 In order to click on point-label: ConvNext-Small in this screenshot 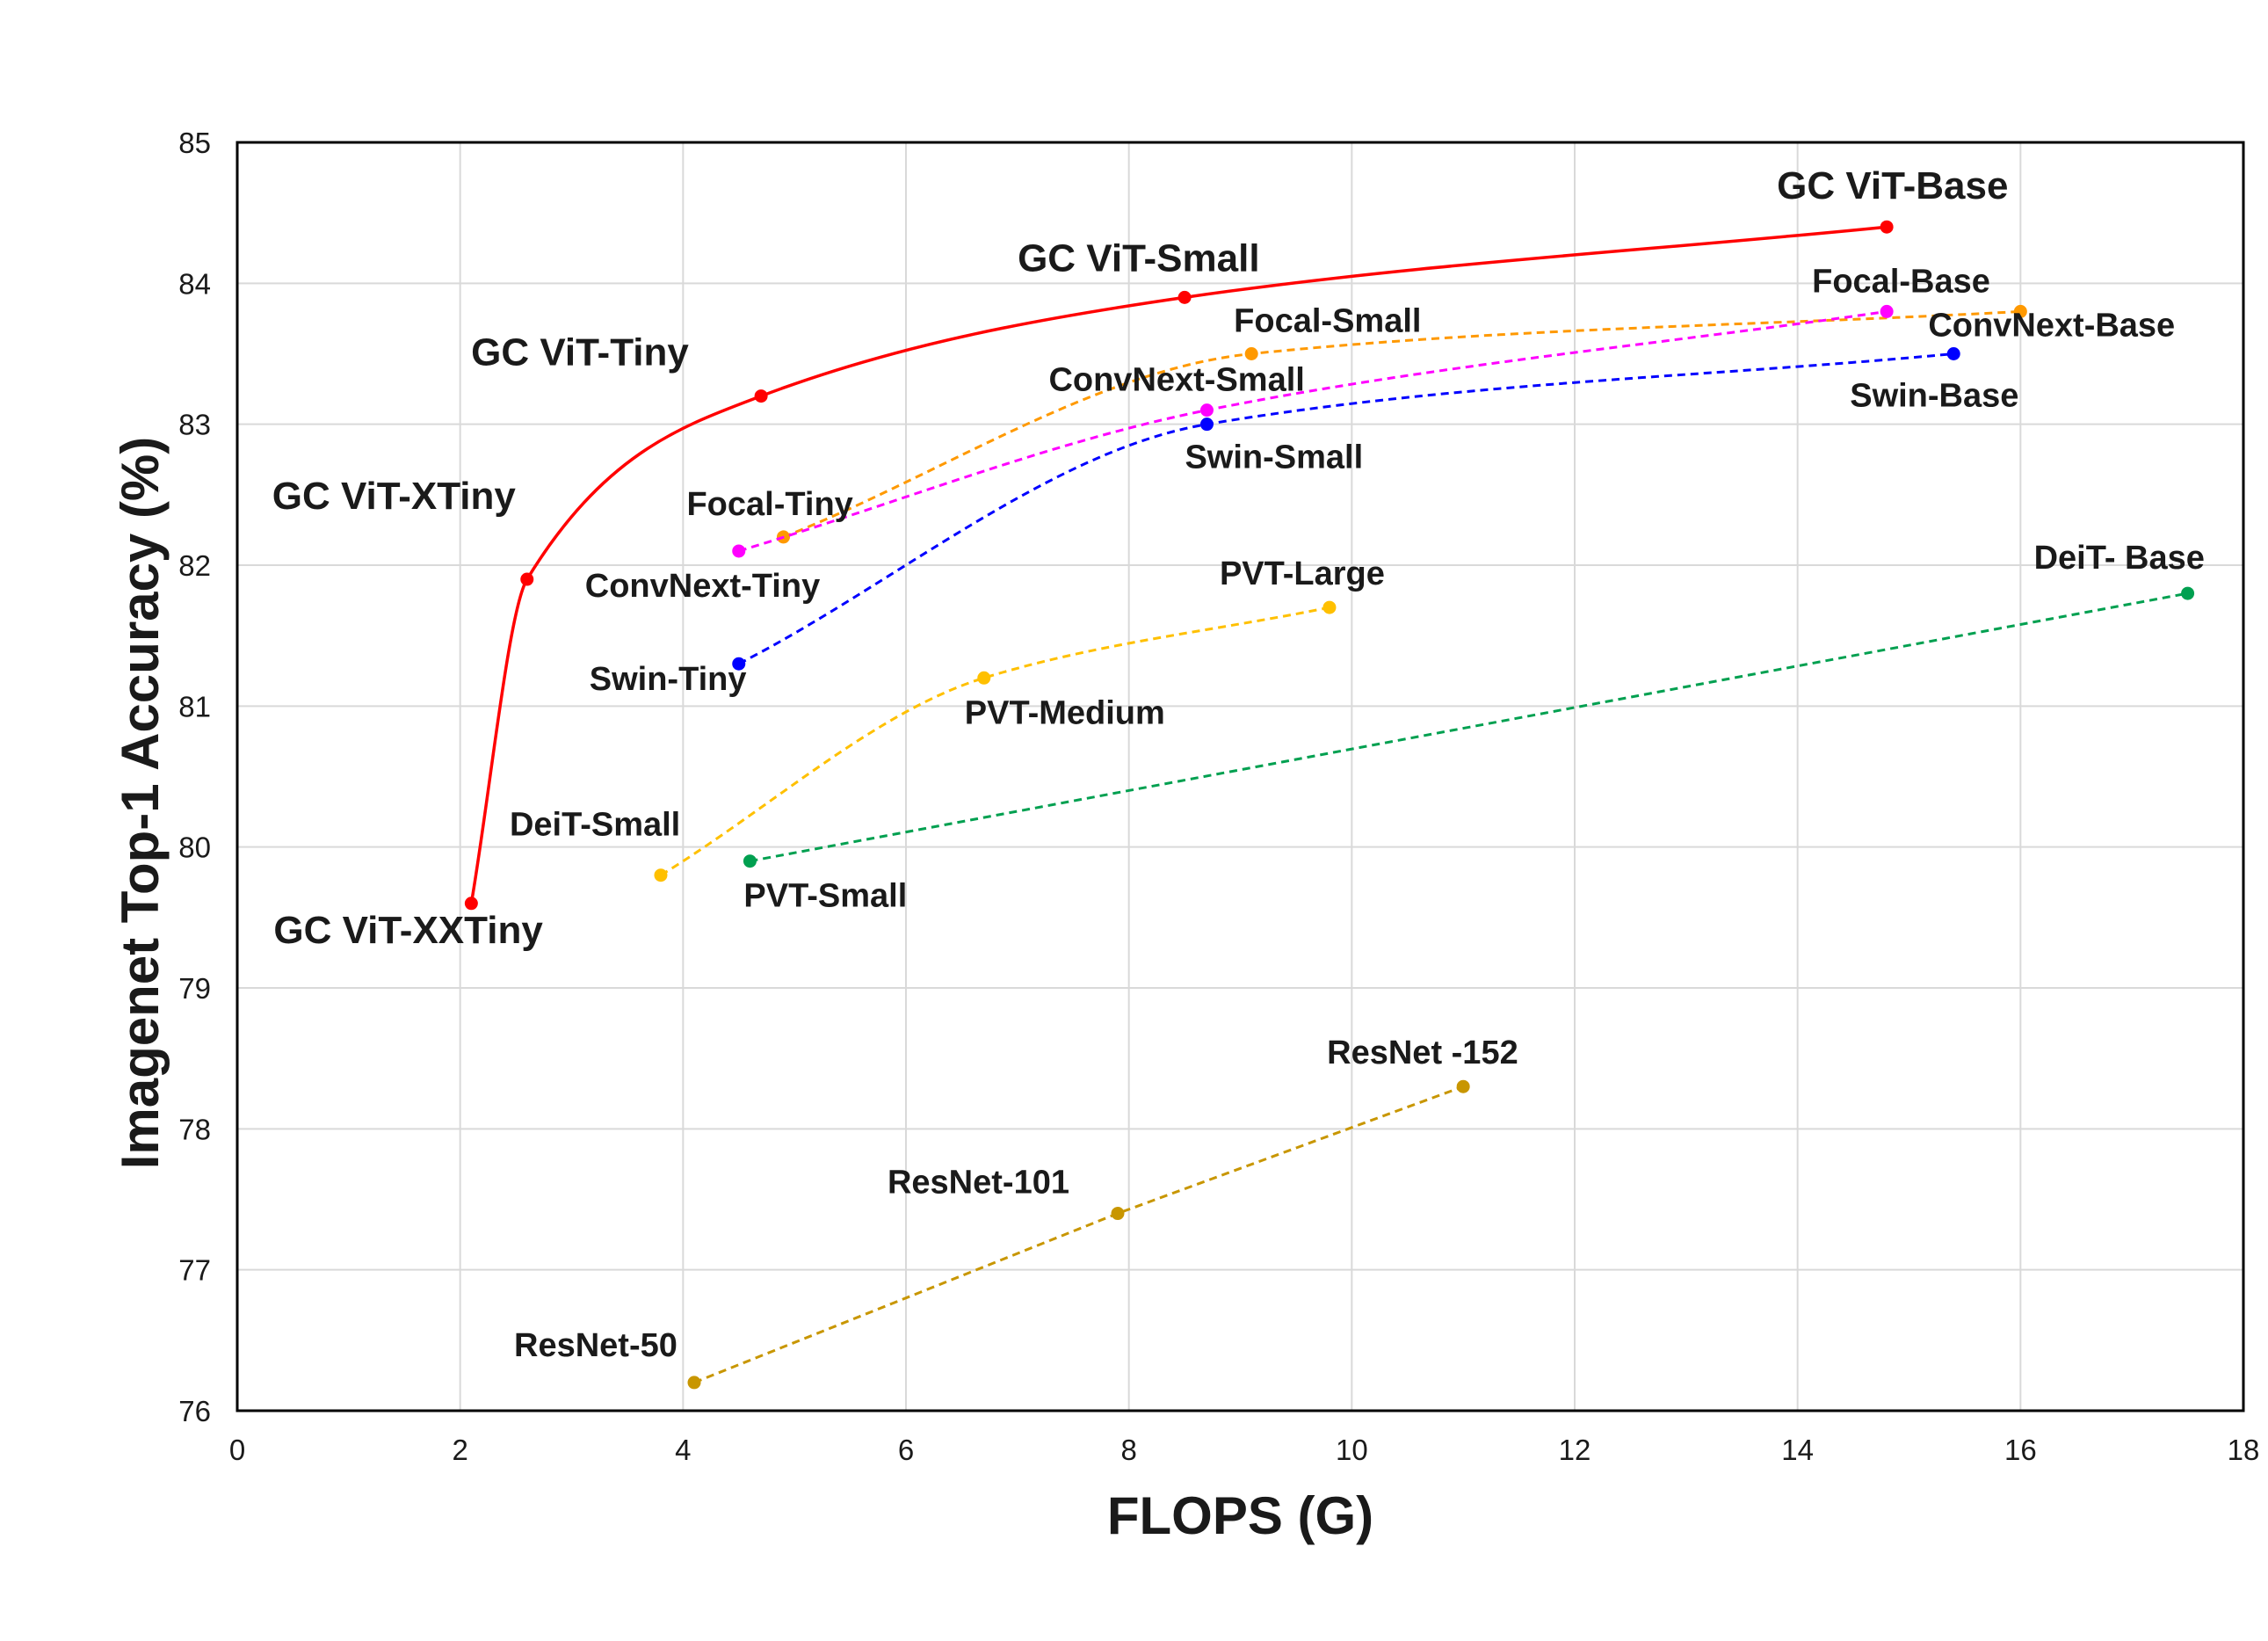, I will do `click(1176, 380)`.